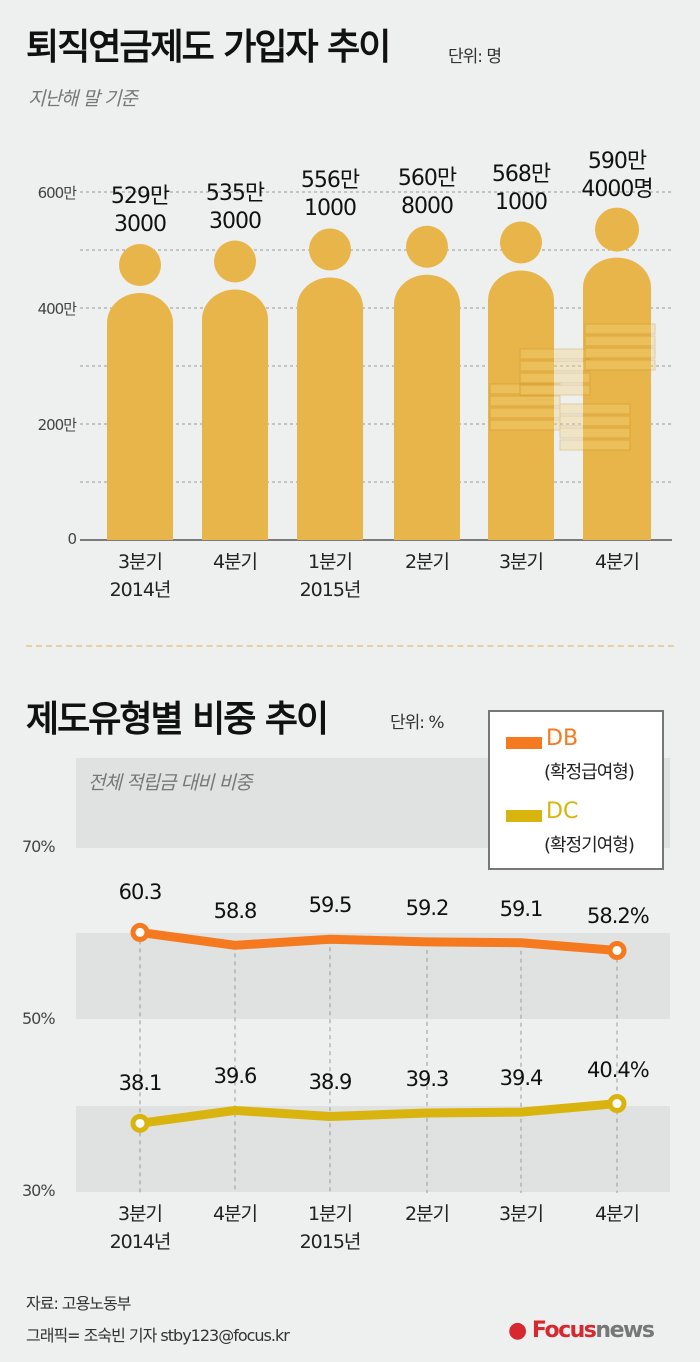  What do you see at coordinates (378, 941) in the screenshot?
I see `series-line-db` at bounding box center [378, 941].